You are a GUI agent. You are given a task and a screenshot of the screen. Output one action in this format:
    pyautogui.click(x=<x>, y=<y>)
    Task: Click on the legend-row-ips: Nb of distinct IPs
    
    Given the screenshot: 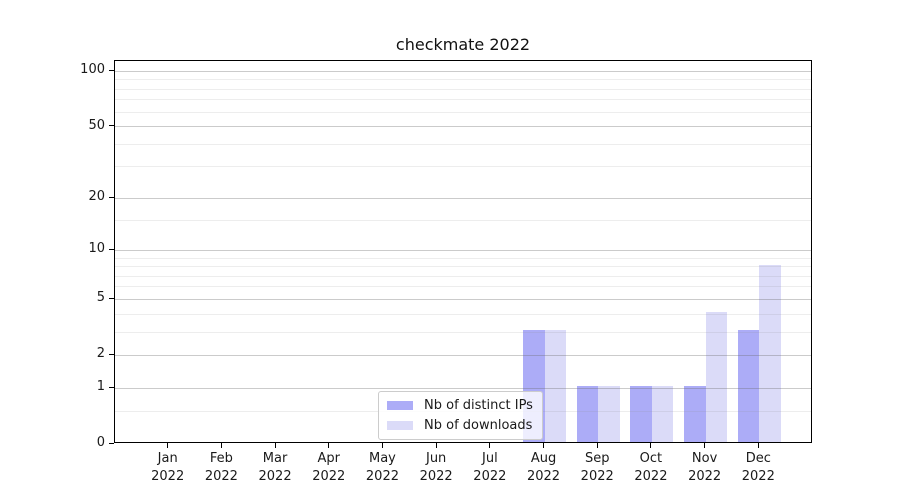 What is the action you would take?
    pyautogui.click(x=460, y=405)
    